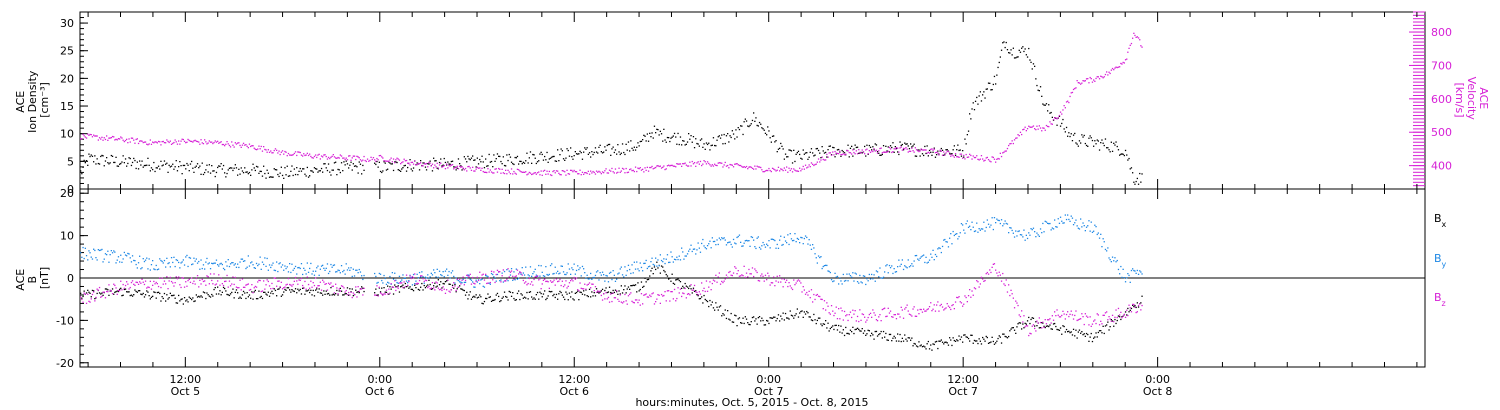 The width and height of the screenshot is (1500, 410). I want to click on field-legend: Bx By Bz, so click(1440, 260).